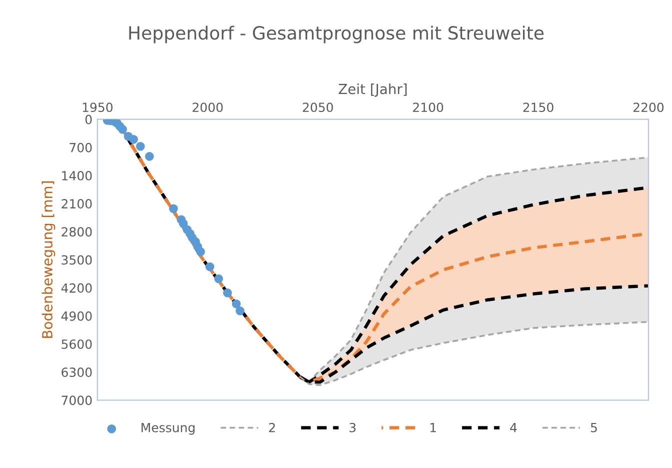  I want to click on legend-label: 5, so click(593, 427).